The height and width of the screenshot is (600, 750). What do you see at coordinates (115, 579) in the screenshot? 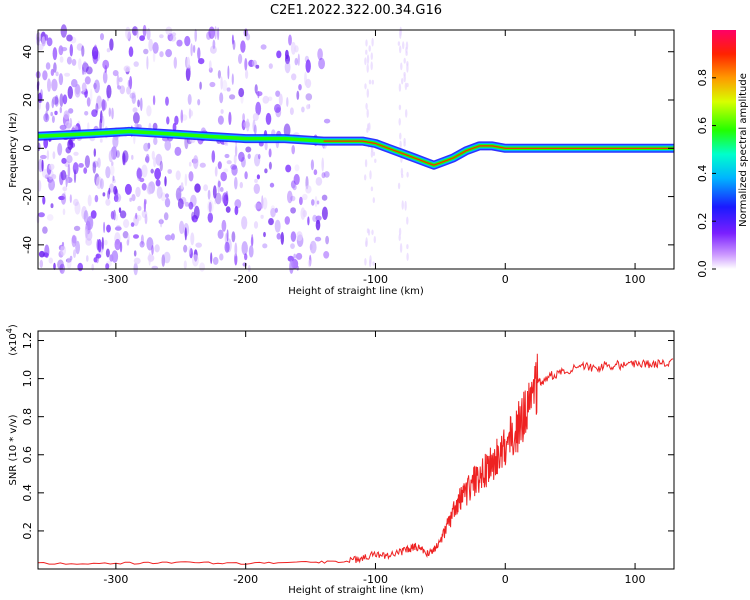
I see `snr-x-tick-label: -300` at bounding box center [115, 579].